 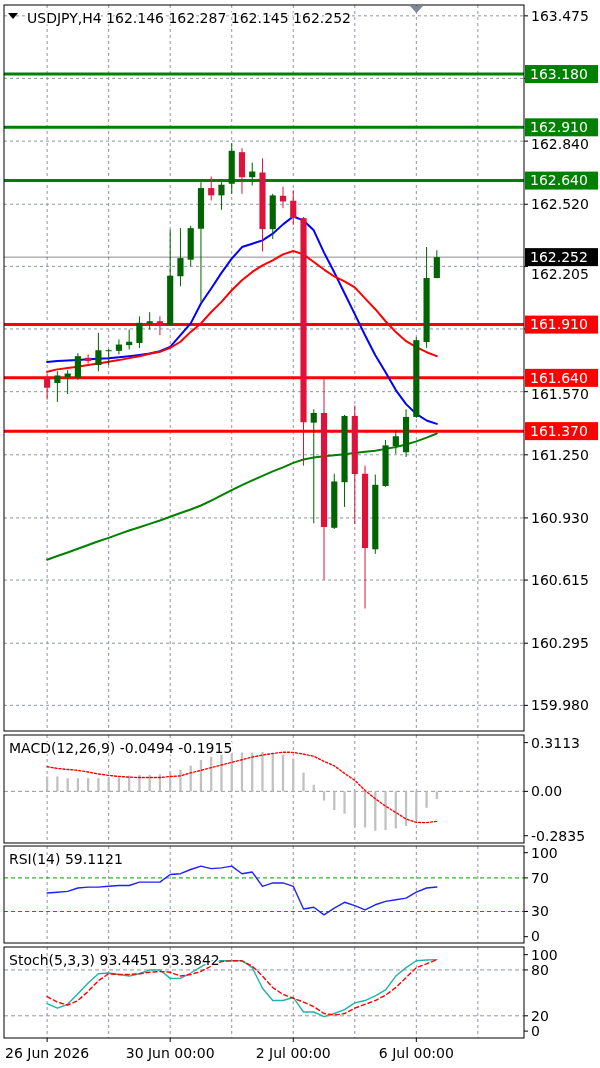 What do you see at coordinates (559, 431) in the screenshot?
I see `ref-line-label: 161.370` at bounding box center [559, 431].